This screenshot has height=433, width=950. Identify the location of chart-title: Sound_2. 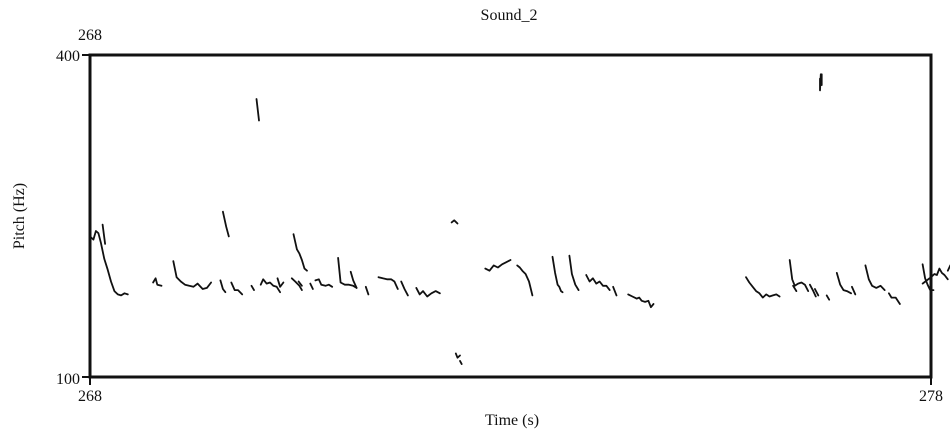
(509, 15).